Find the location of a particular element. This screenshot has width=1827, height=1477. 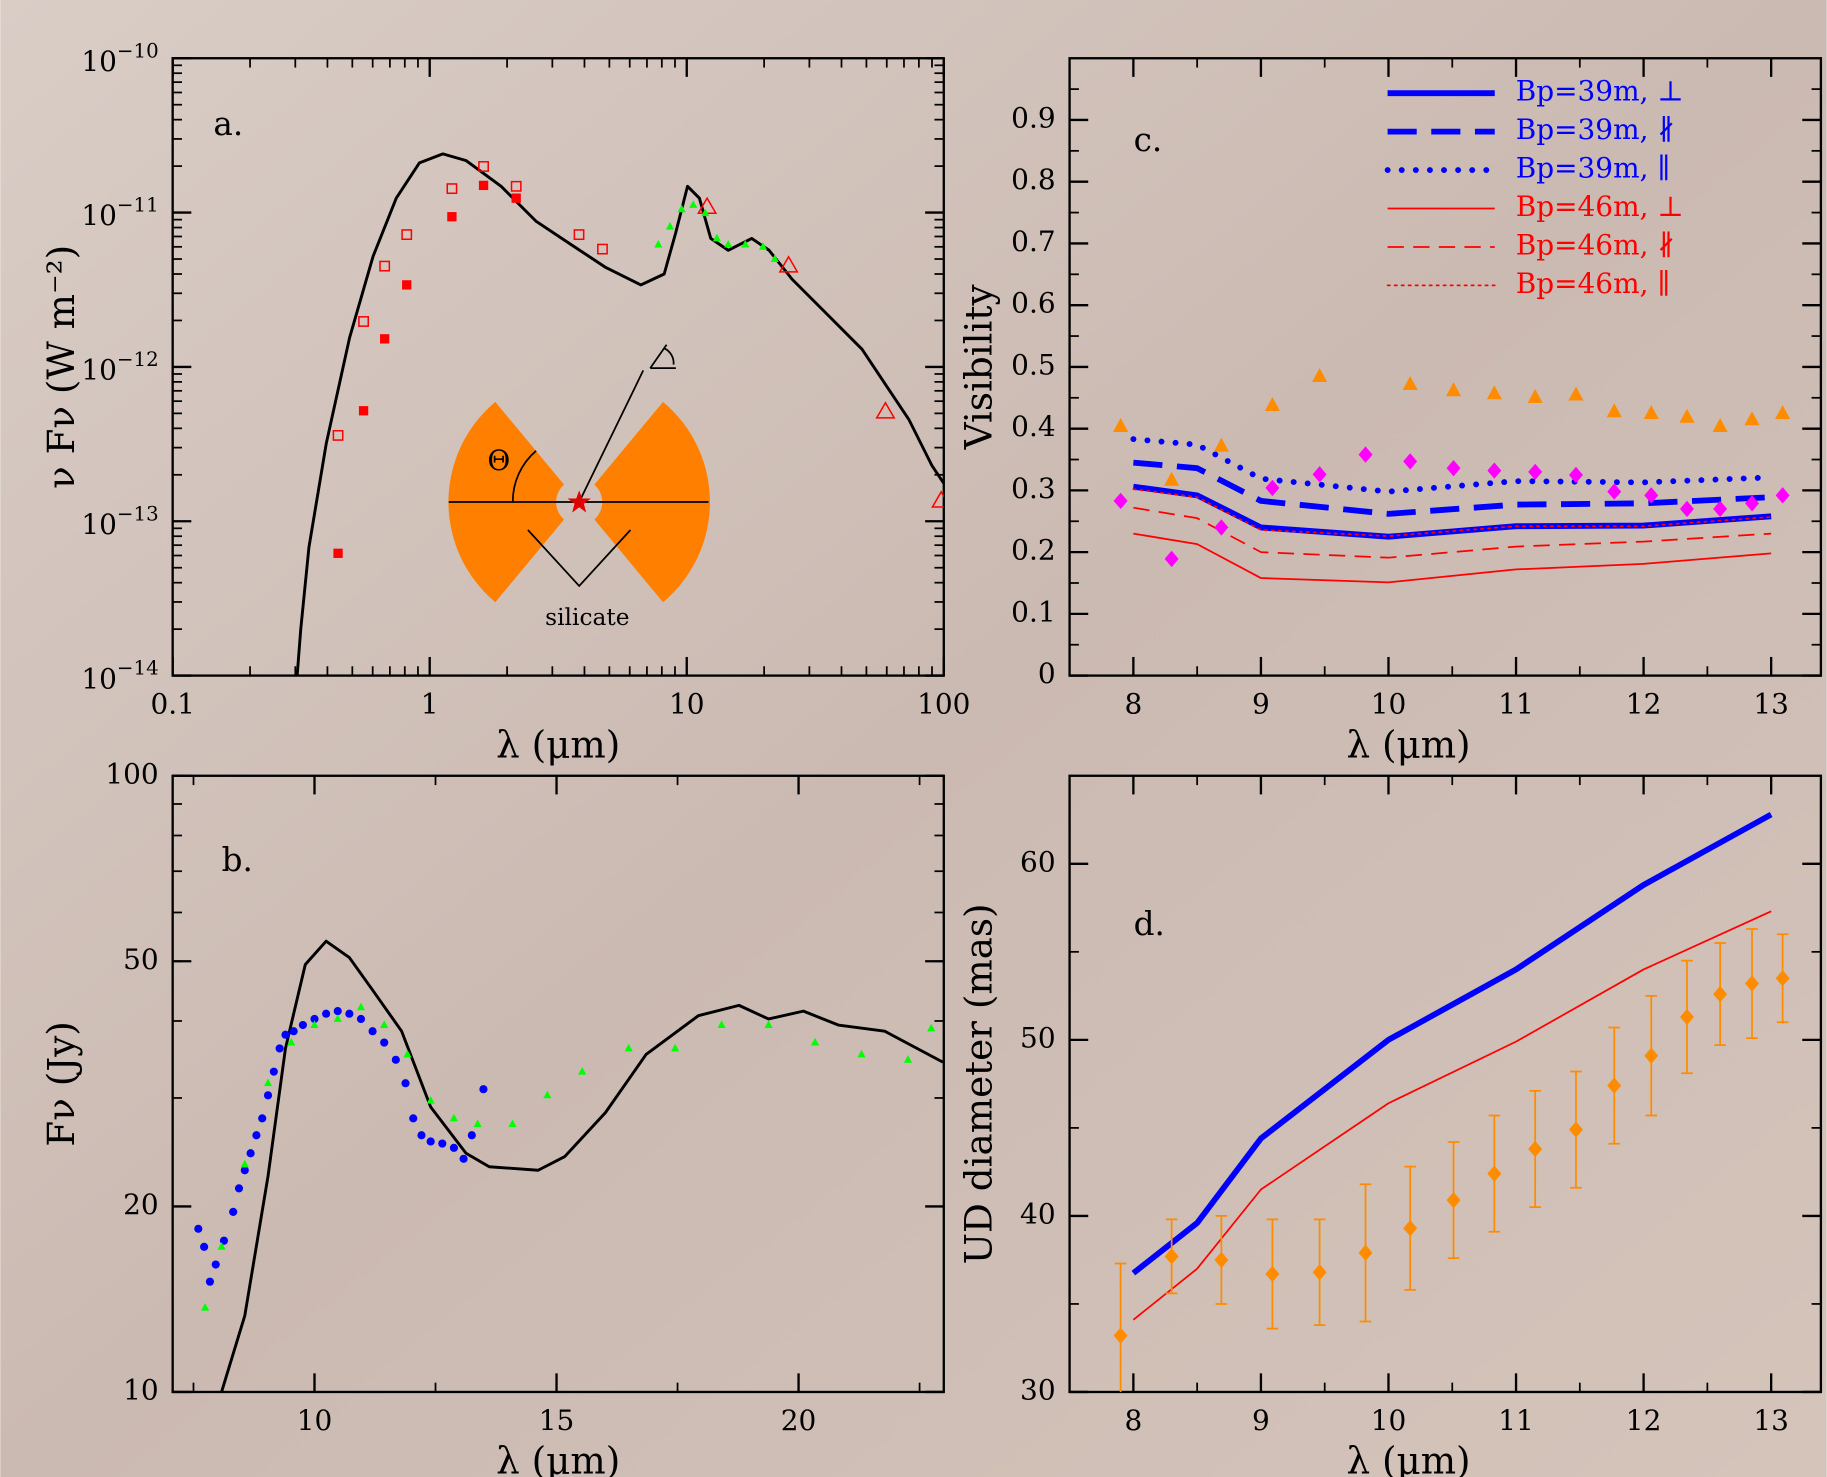

line-of-sight is located at coordinates (611, 436).